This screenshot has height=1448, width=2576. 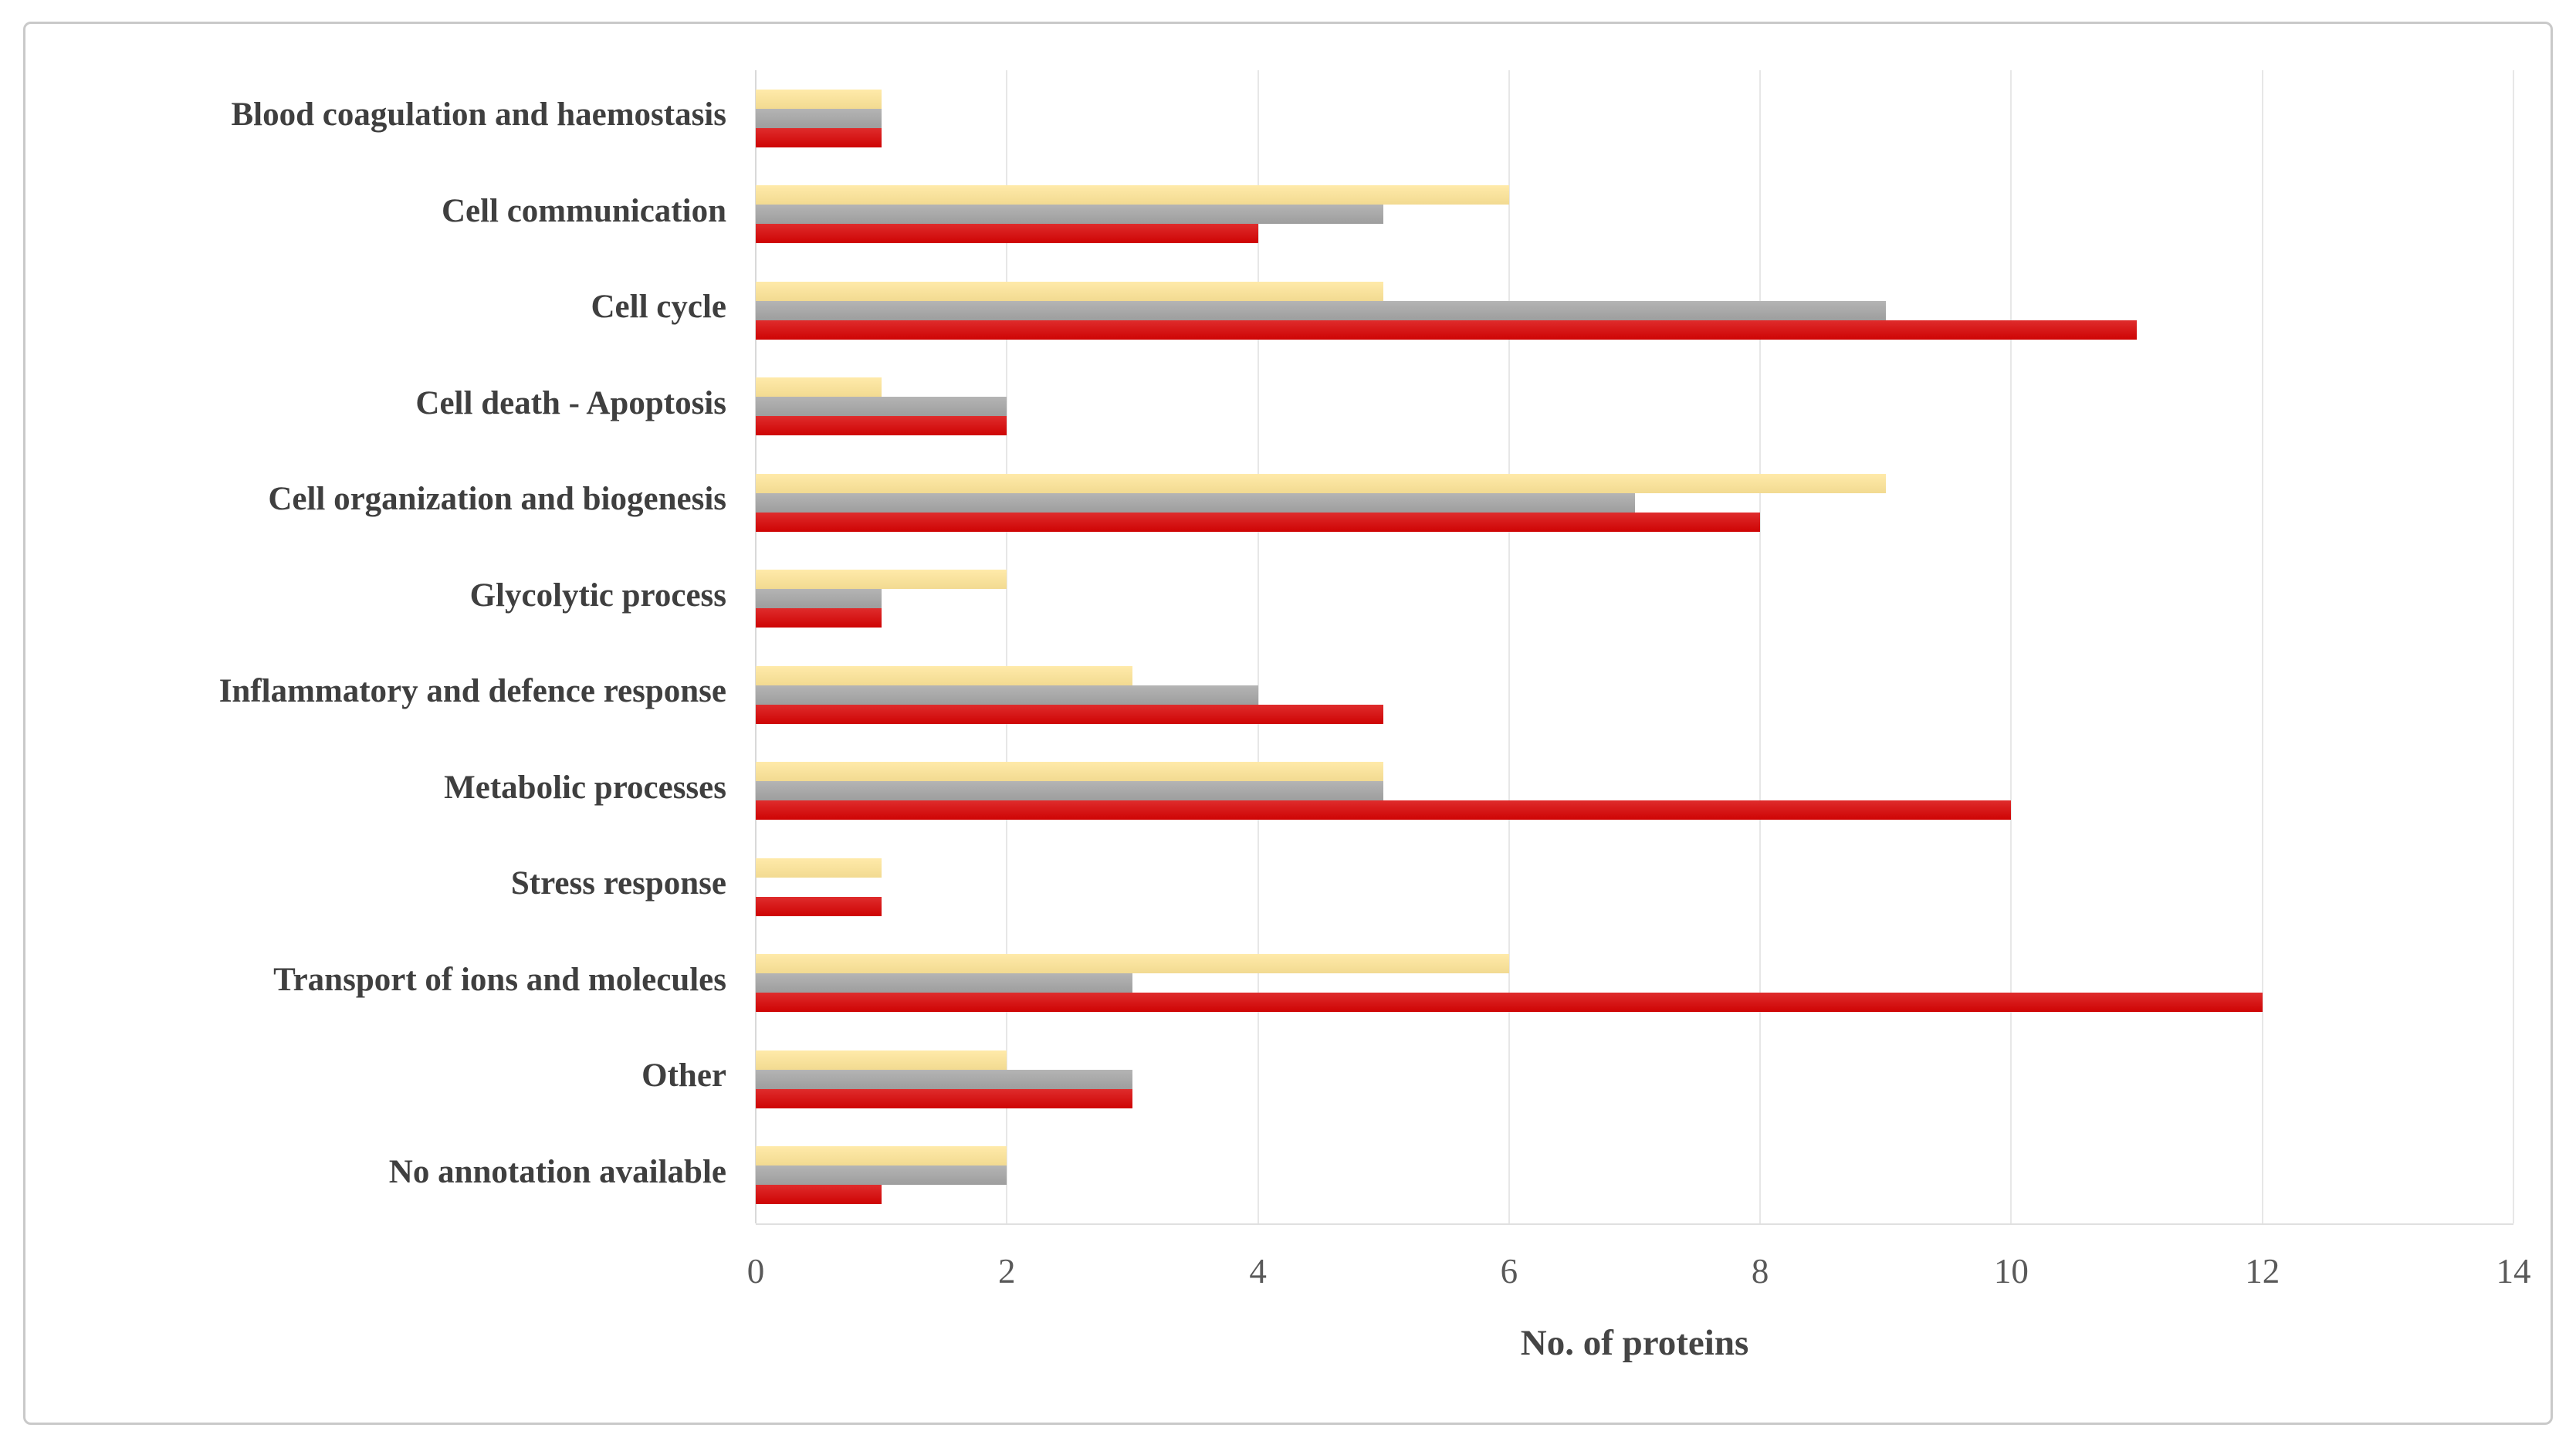 What do you see at coordinates (1007, 1271) in the screenshot?
I see `x-tick-label: 2` at bounding box center [1007, 1271].